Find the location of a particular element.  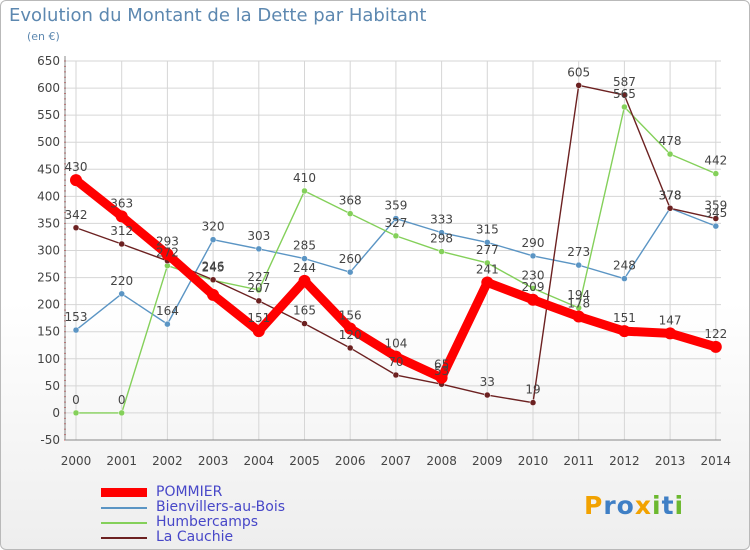

y-tick-label: 650 is located at coordinates (48, 61).